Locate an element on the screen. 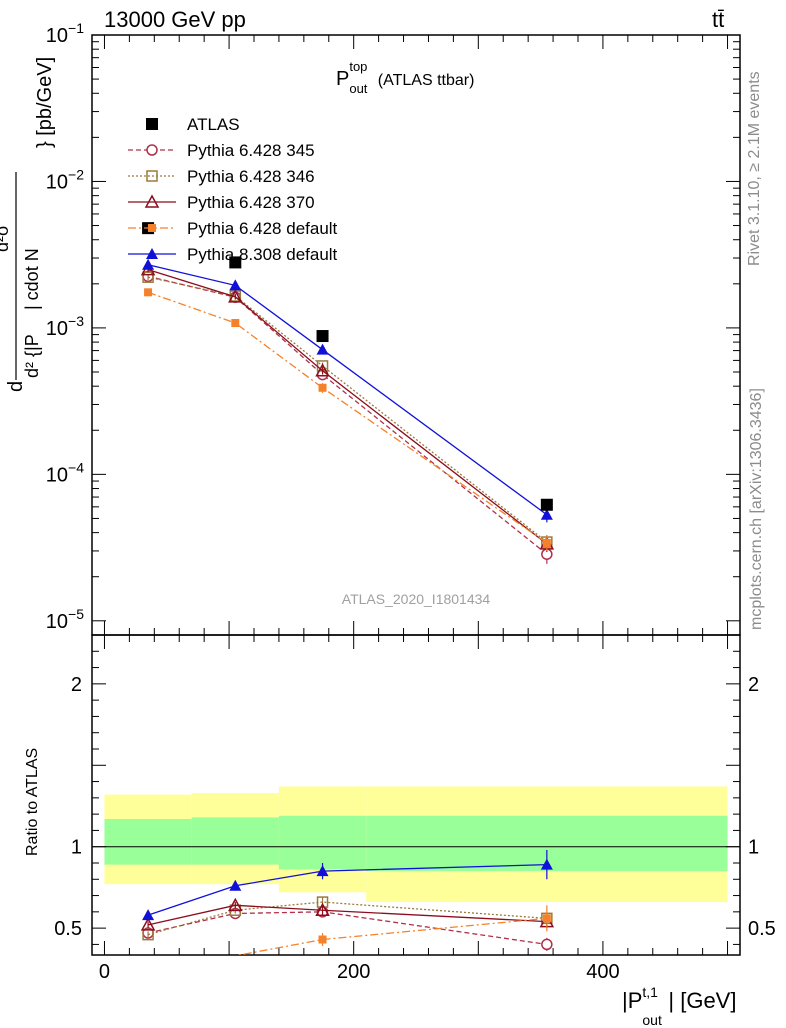 The image size is (786, 1028). x-tick-label: 200 is located at coordinates (353, 972).